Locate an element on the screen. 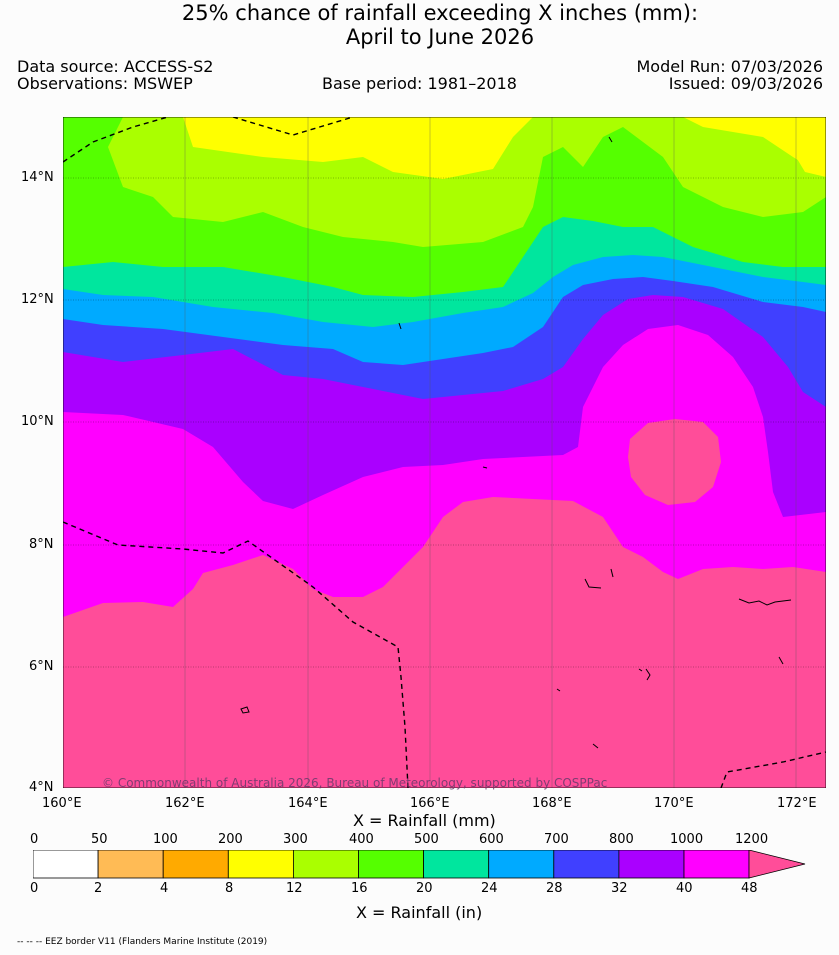 This screenshot has width=839, height=955. mm-tick-300: 300 is located at coordinates (295, 839).